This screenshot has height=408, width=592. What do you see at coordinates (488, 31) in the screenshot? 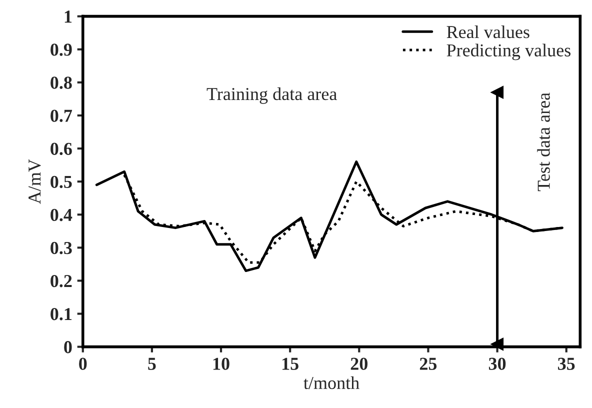
I see `legend-label: Real values` at bounding box center [488, 31].